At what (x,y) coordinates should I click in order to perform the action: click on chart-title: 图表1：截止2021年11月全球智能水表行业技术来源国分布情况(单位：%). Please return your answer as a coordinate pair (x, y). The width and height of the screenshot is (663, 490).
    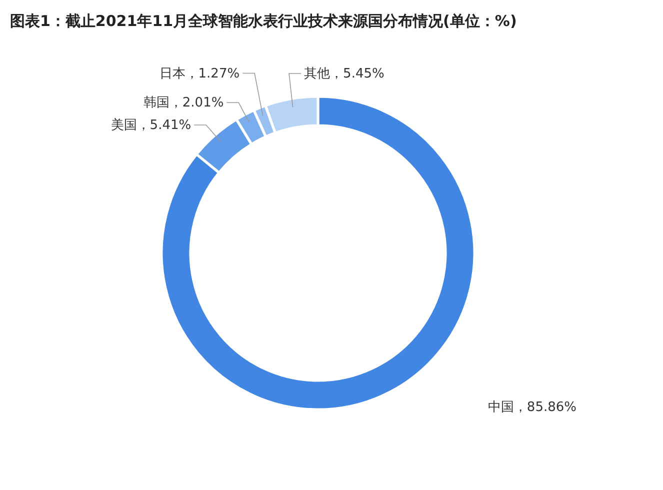
    Looking at the image, I should click on (263, 21).